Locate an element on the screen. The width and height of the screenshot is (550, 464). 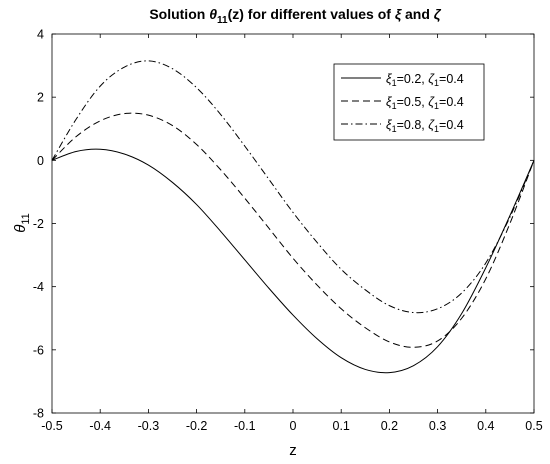
y-axis-symbol: θ is located at coordinates (20, 229).